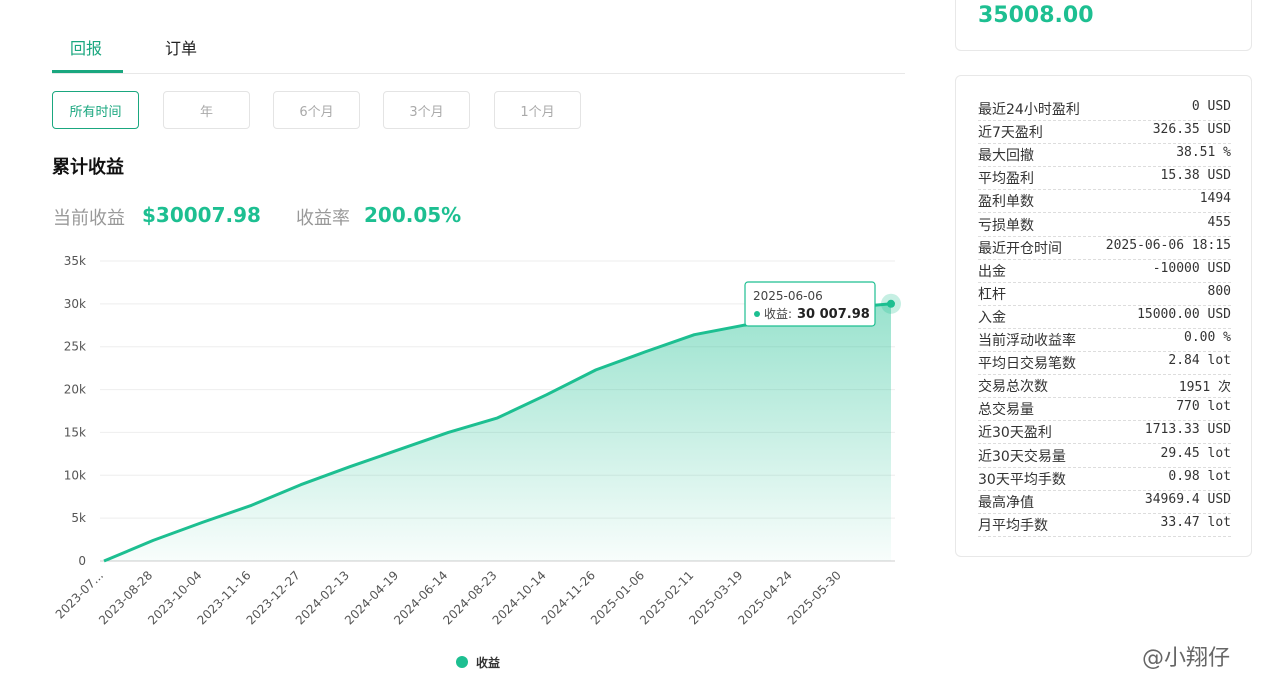 The image size is (1280, 694). Describe the element at coordinates (1104, 525) in the screenshot. I see `stat-row: 月平均手数 33.47 lot` at that location.